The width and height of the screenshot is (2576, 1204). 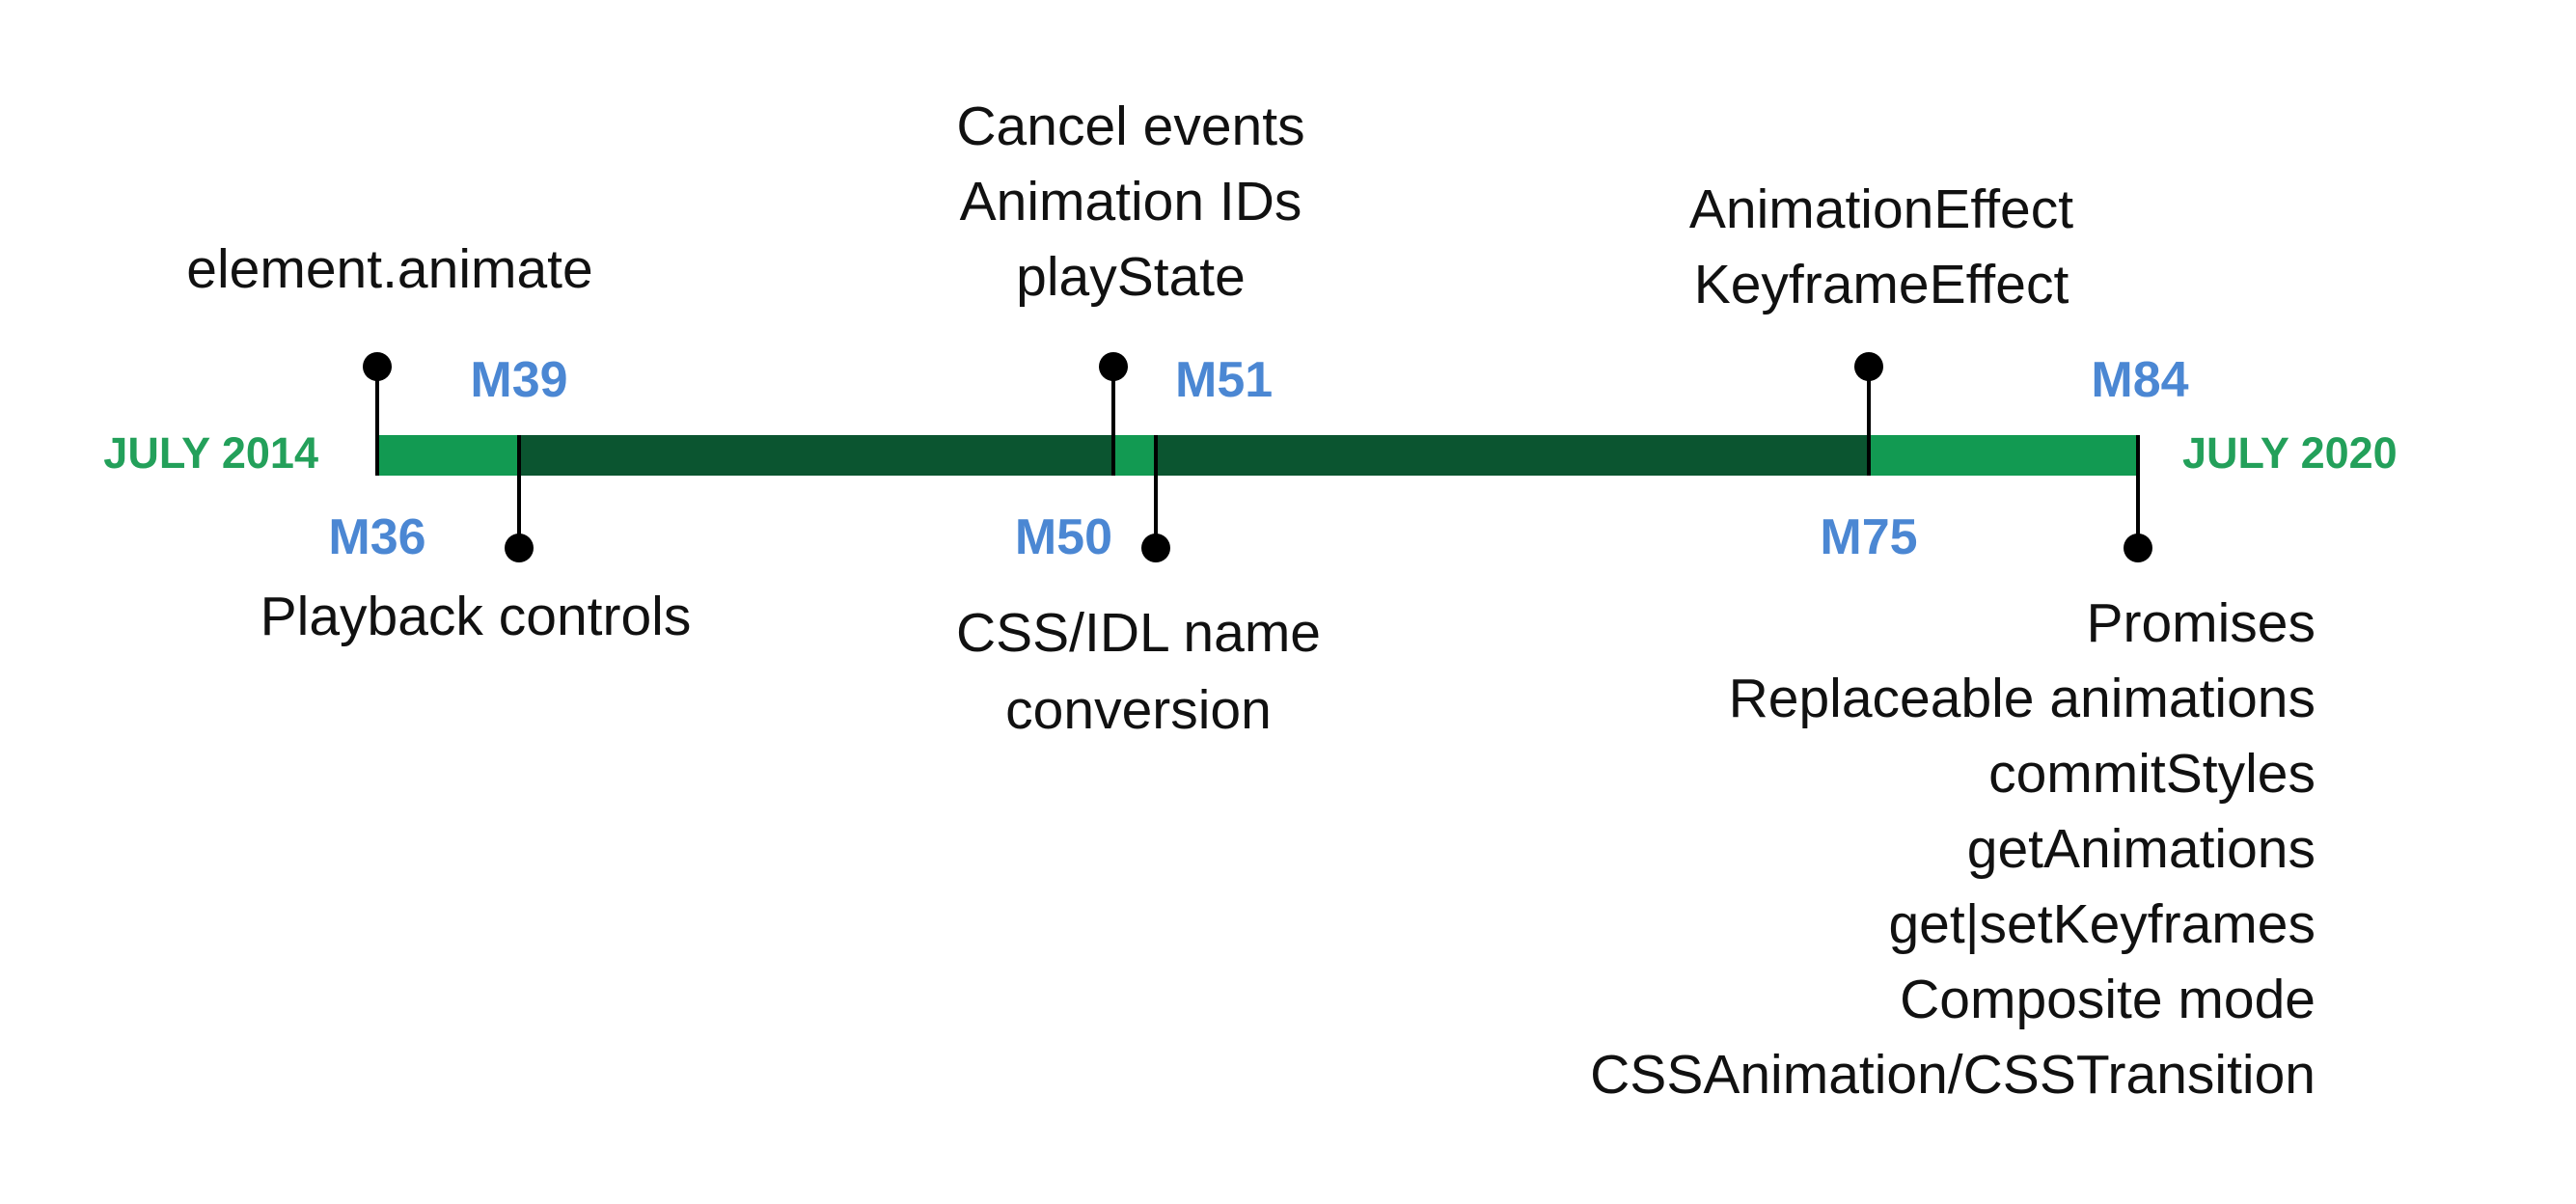 What do you see at coordinates (210, 453) in the screenshot?
I see `date-label-july-2014: JULY 2014` at bounding box center [210, 453].